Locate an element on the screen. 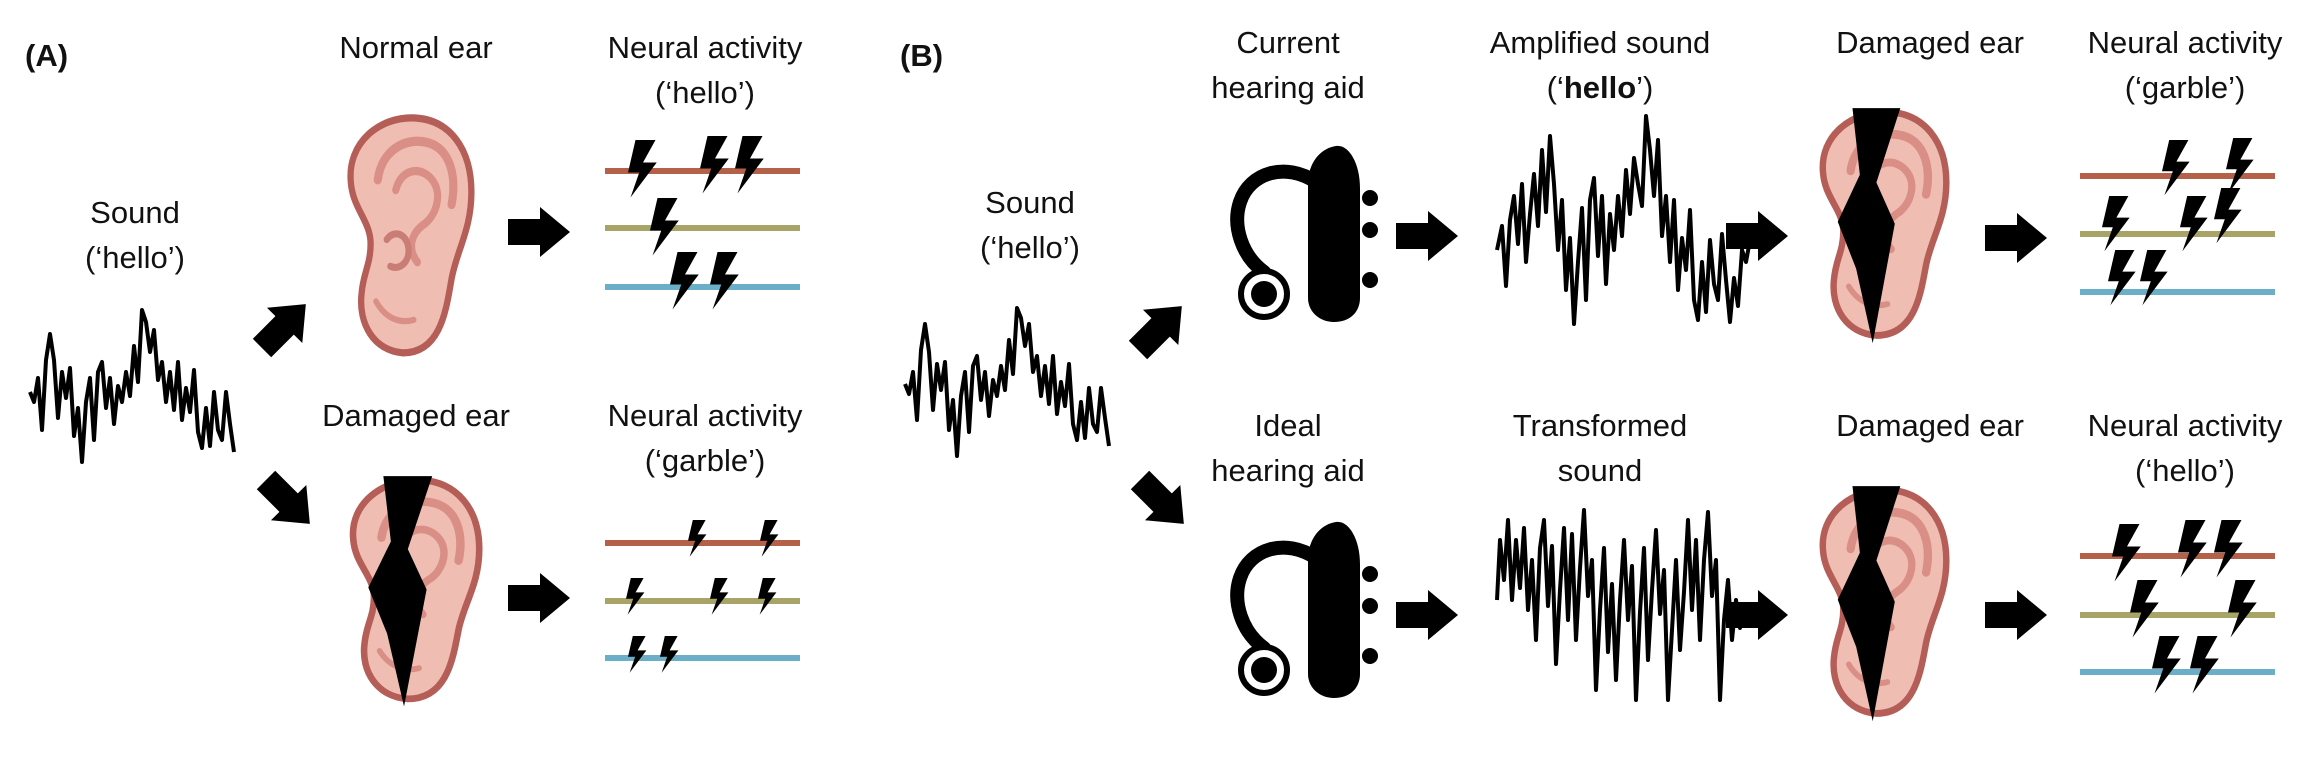 This screenshot has height=768, width=2308. b-ideal-aid-label: Ideal hearing aid is located at coordinates (1287, 448).